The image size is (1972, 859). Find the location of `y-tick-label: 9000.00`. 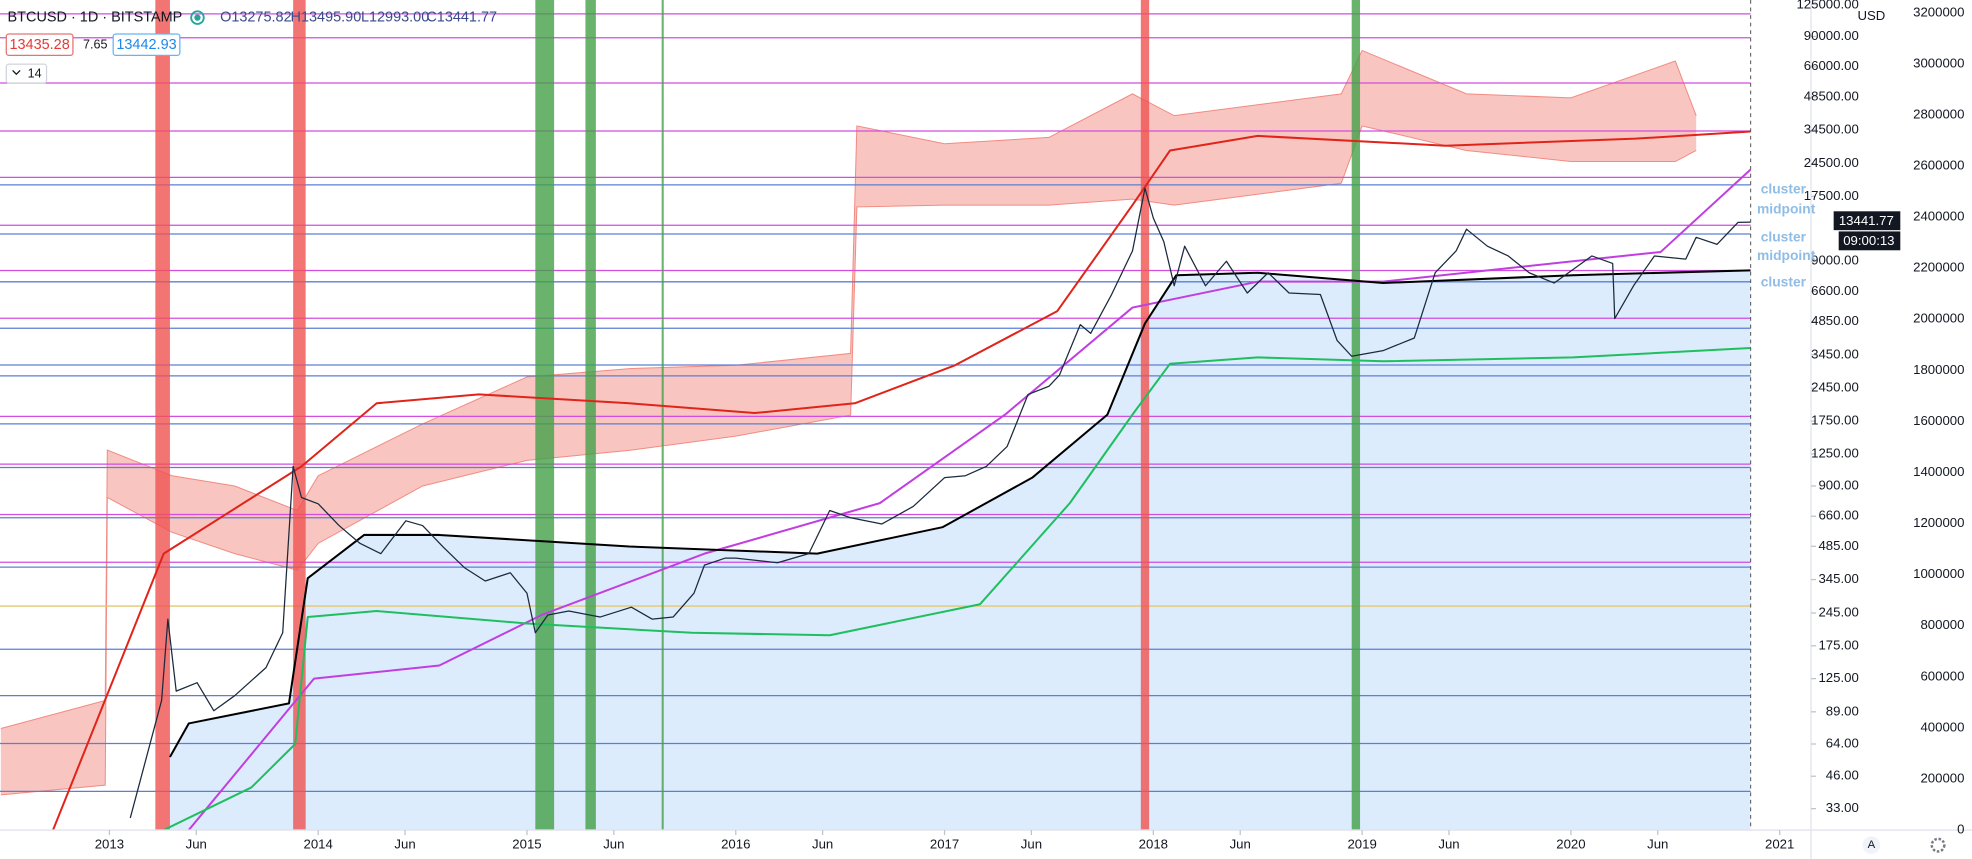

y-tick-label: 9000.00 is located at coordinates (1835, 260).